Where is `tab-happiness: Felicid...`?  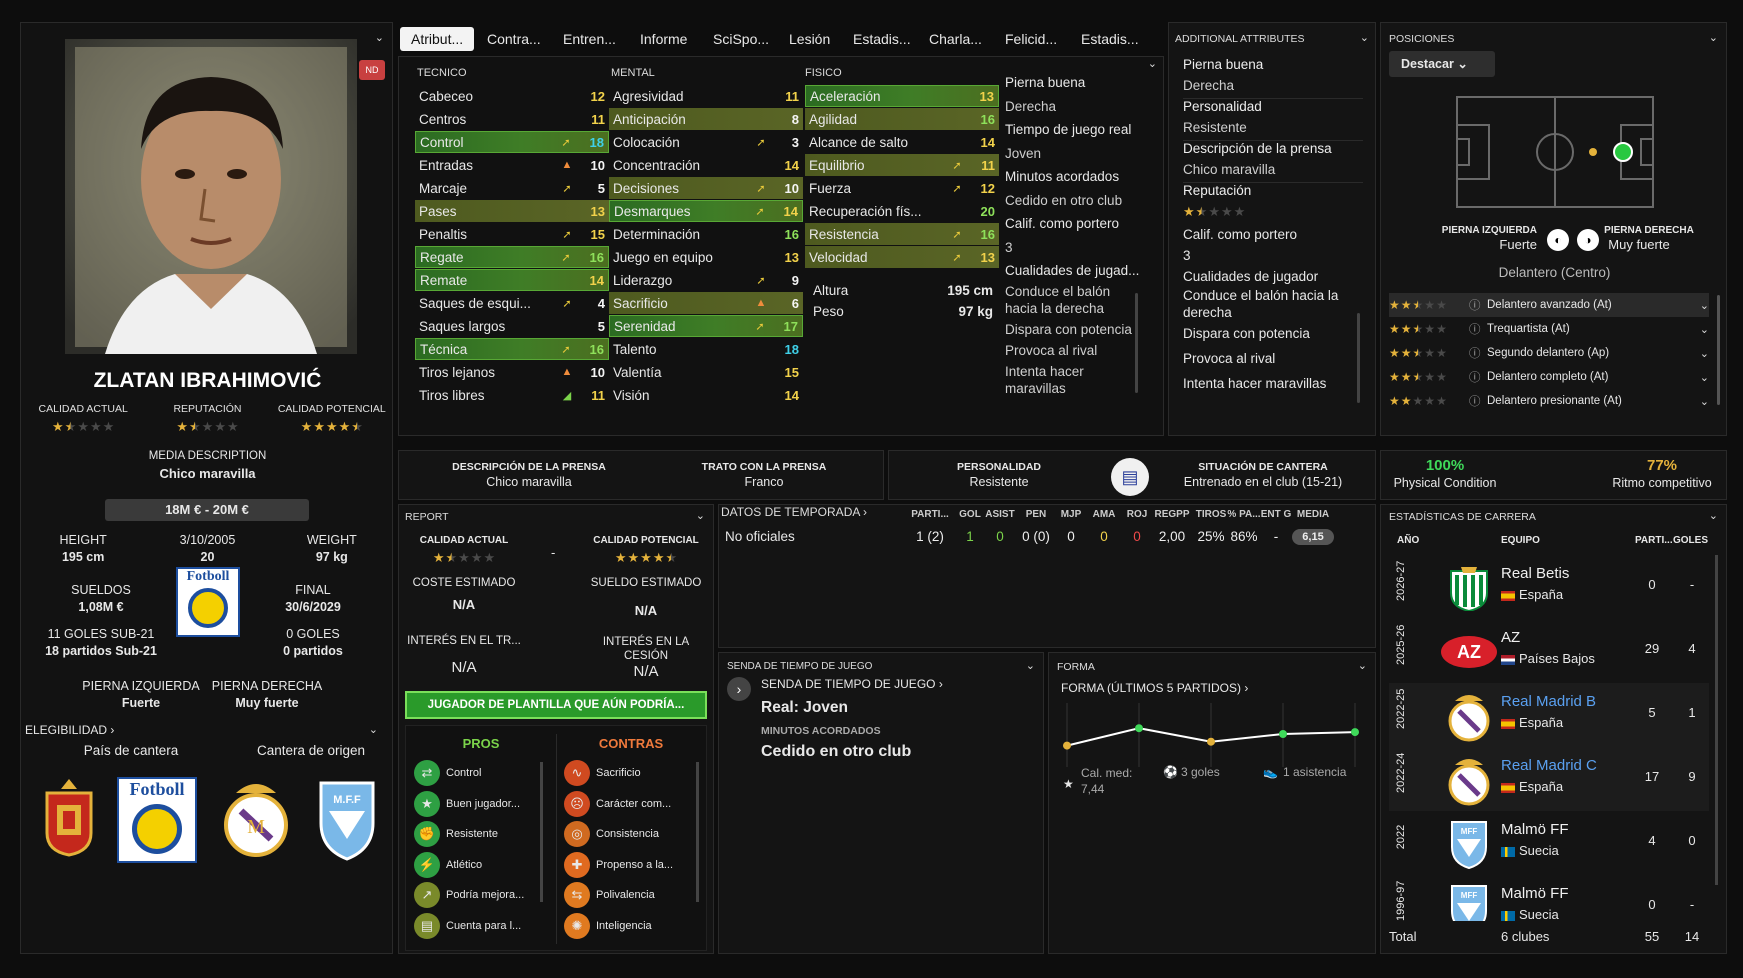
tab-happiness: Felicid... is located at coordinates (1031, 39).